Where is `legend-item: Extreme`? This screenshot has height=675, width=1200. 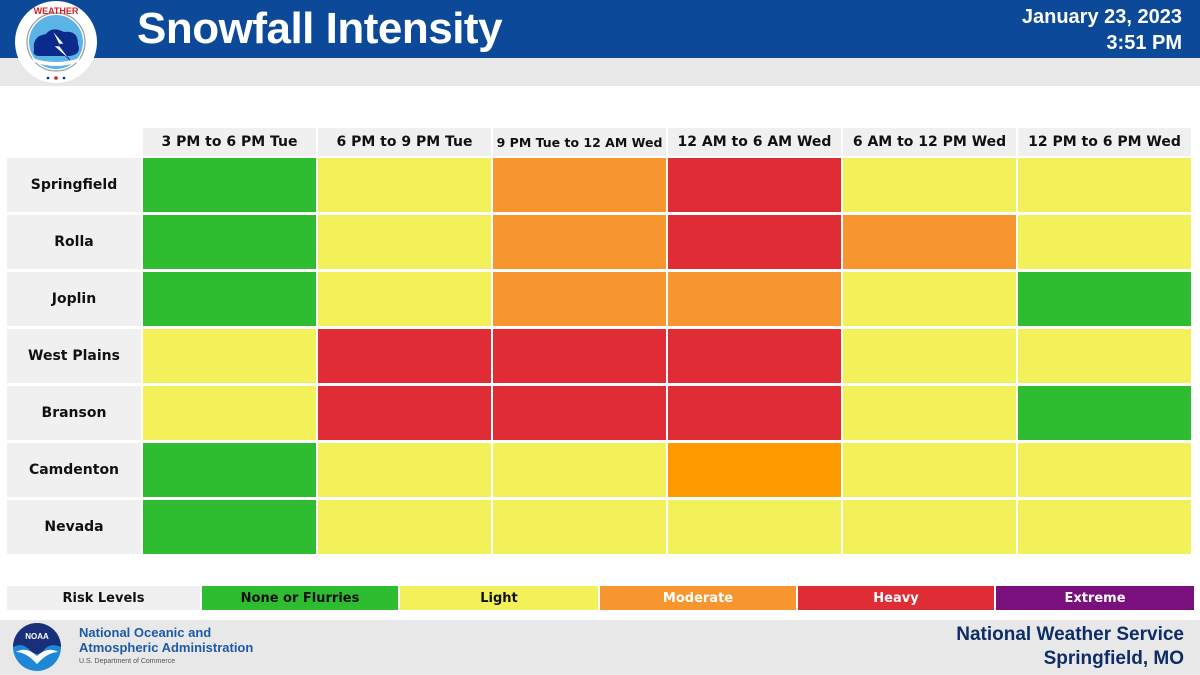 legend-item: Extreme is located at coordinates (1095, 598).